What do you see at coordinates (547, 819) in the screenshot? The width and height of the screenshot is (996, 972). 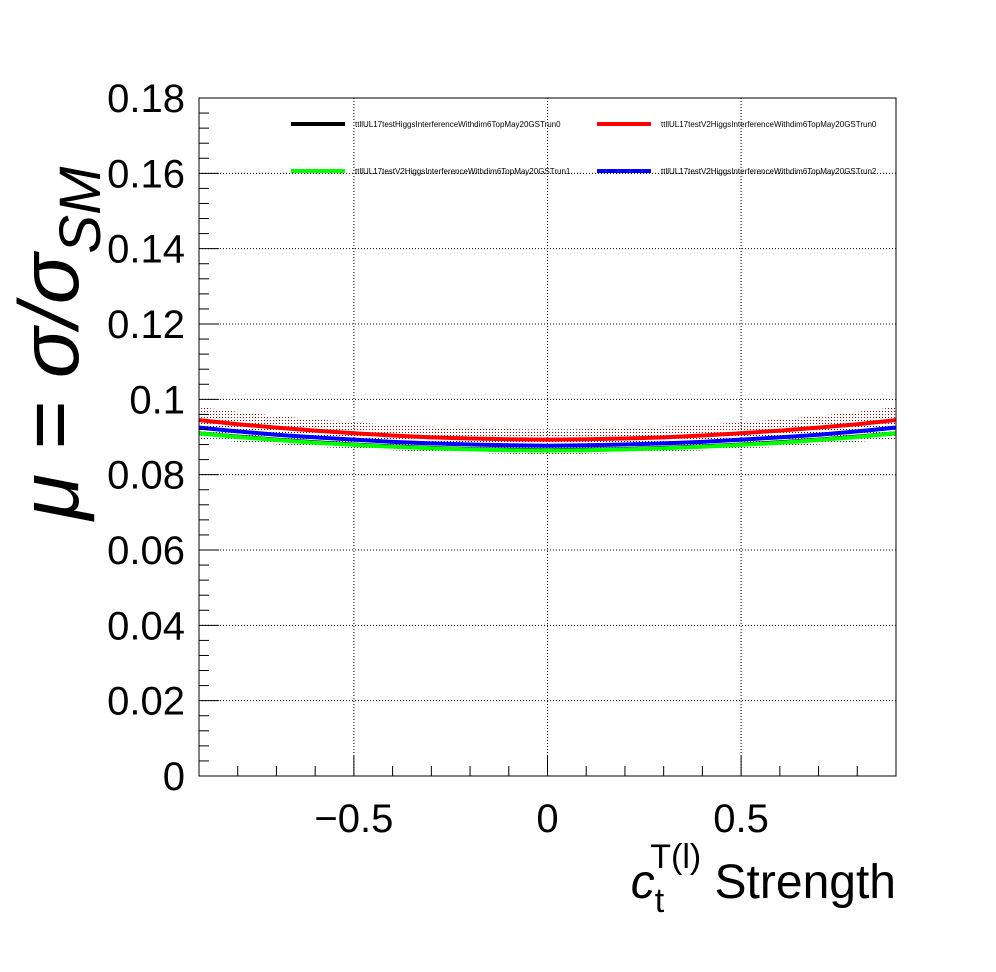 I see `x-tick-label: 0` at bounding box center [547, 819].